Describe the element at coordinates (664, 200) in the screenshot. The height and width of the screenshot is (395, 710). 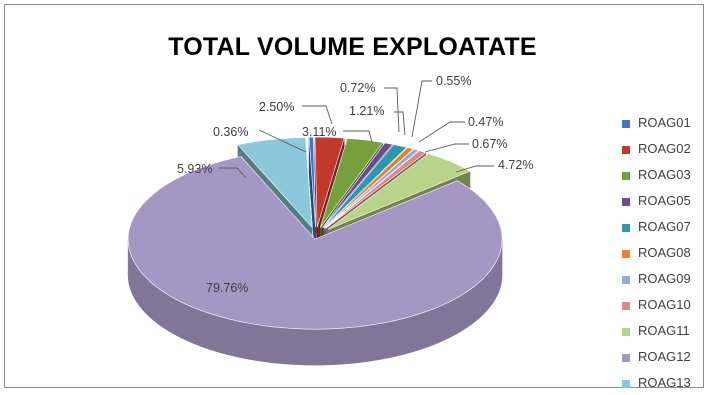
I see `legend-label: ROAG05` at that location.